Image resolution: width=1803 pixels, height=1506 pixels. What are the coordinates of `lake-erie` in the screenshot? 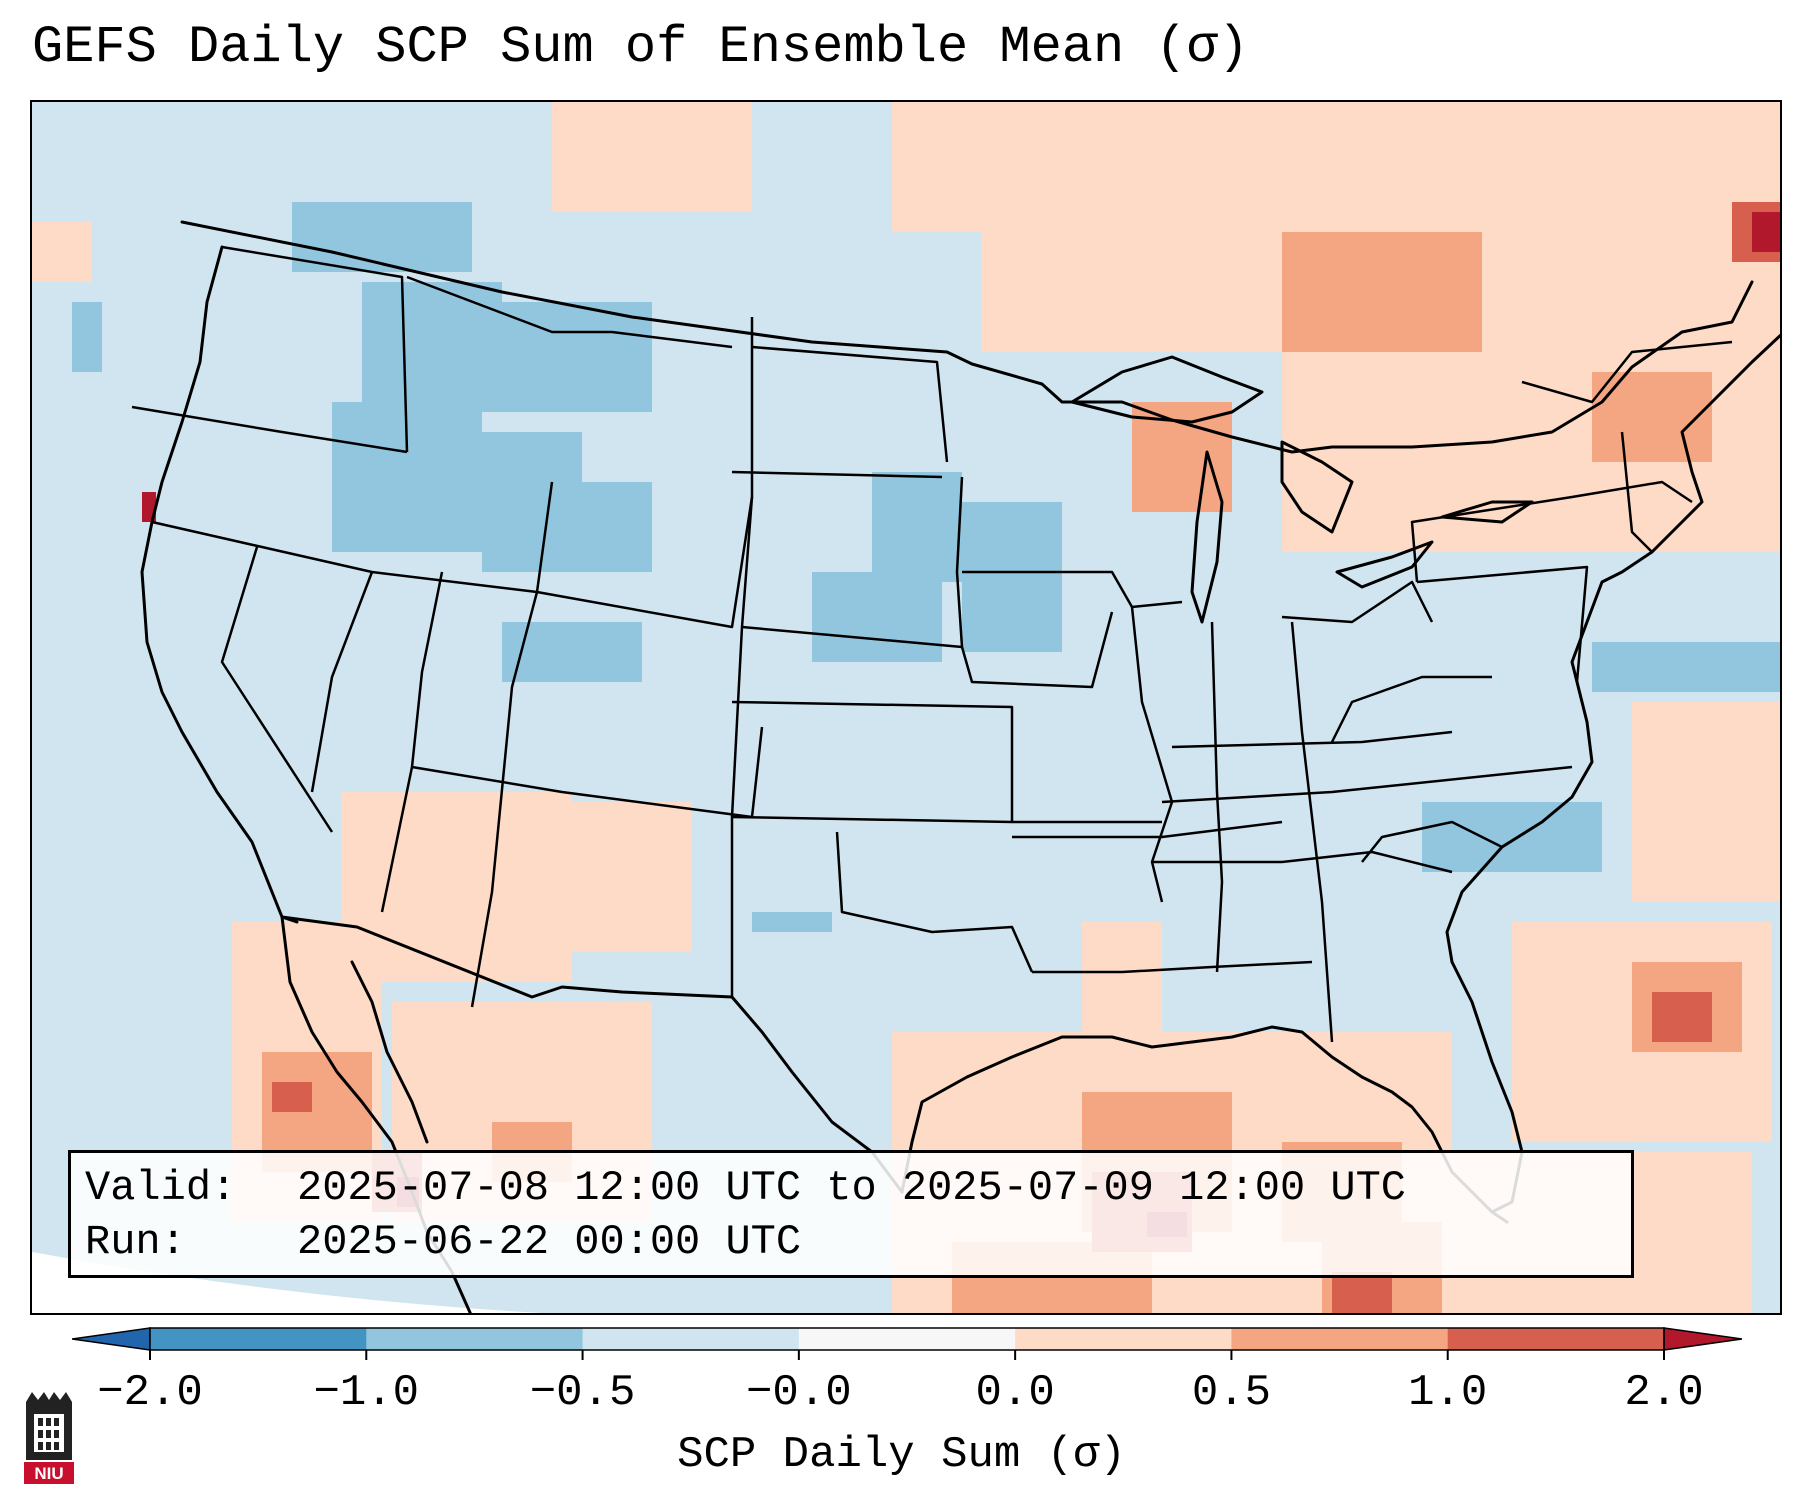 It's located at (1384, 564).